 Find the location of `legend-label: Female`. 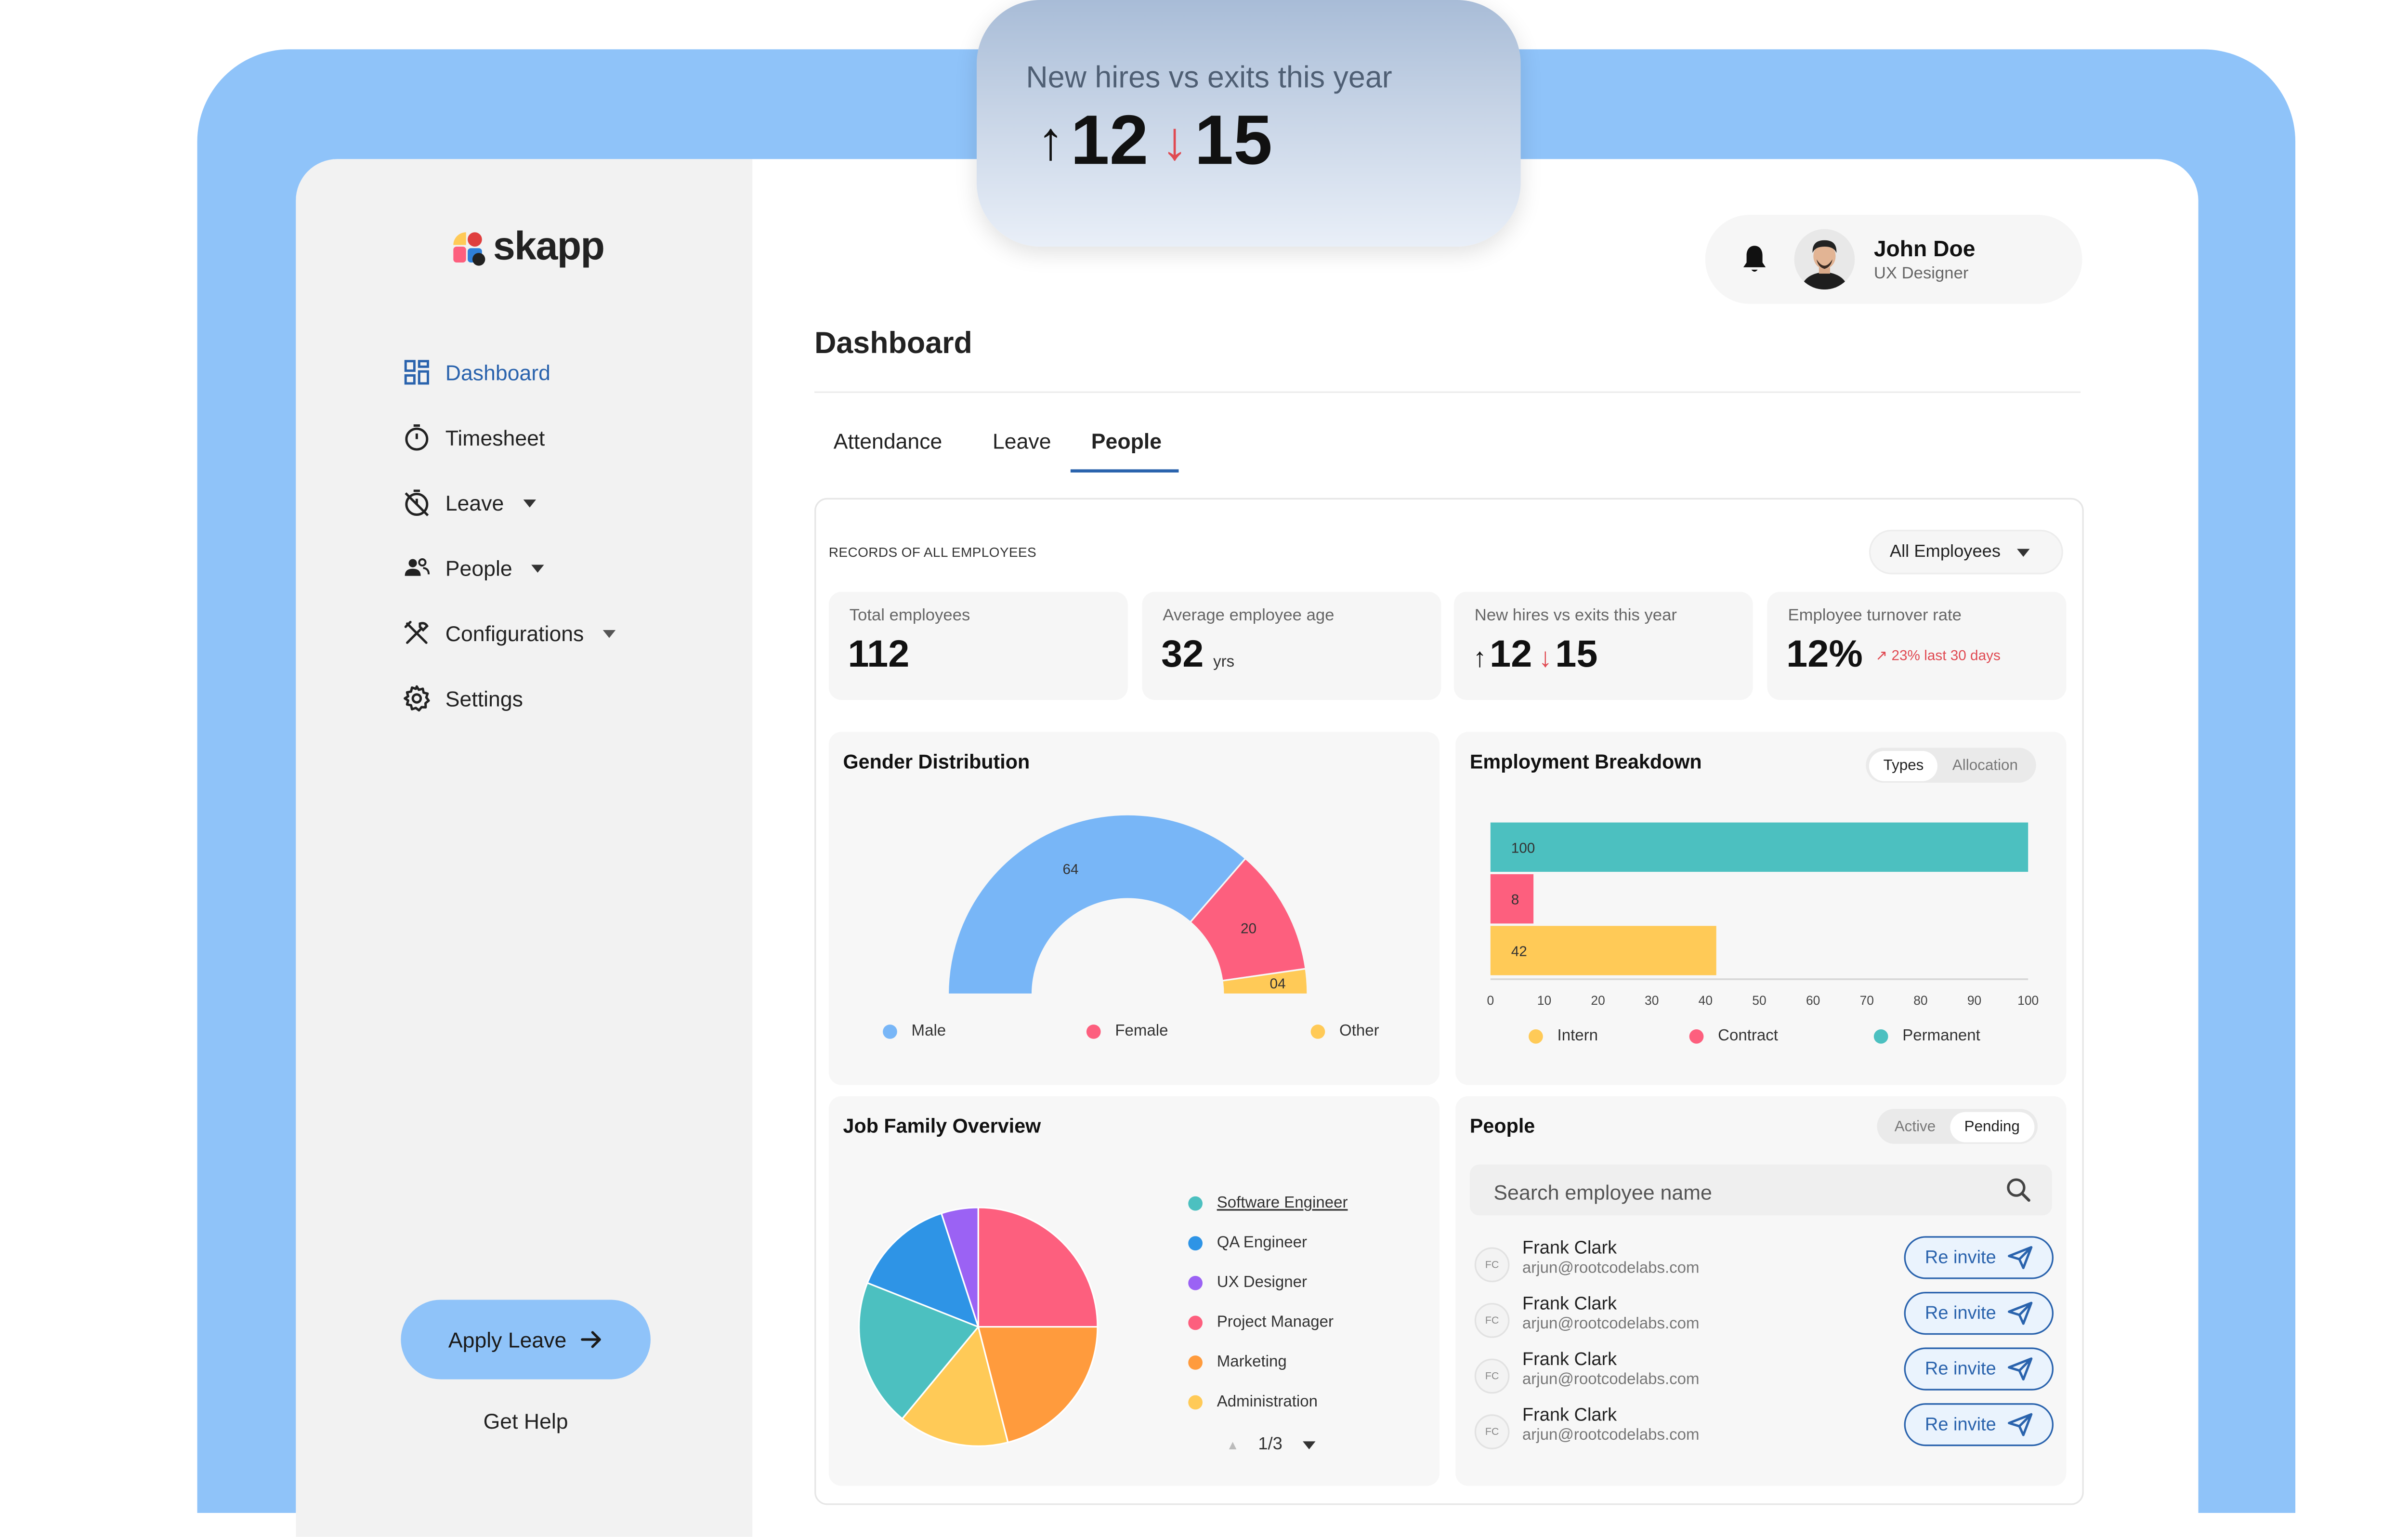

legend-label: Female is located at coordinates (1141, 1032).